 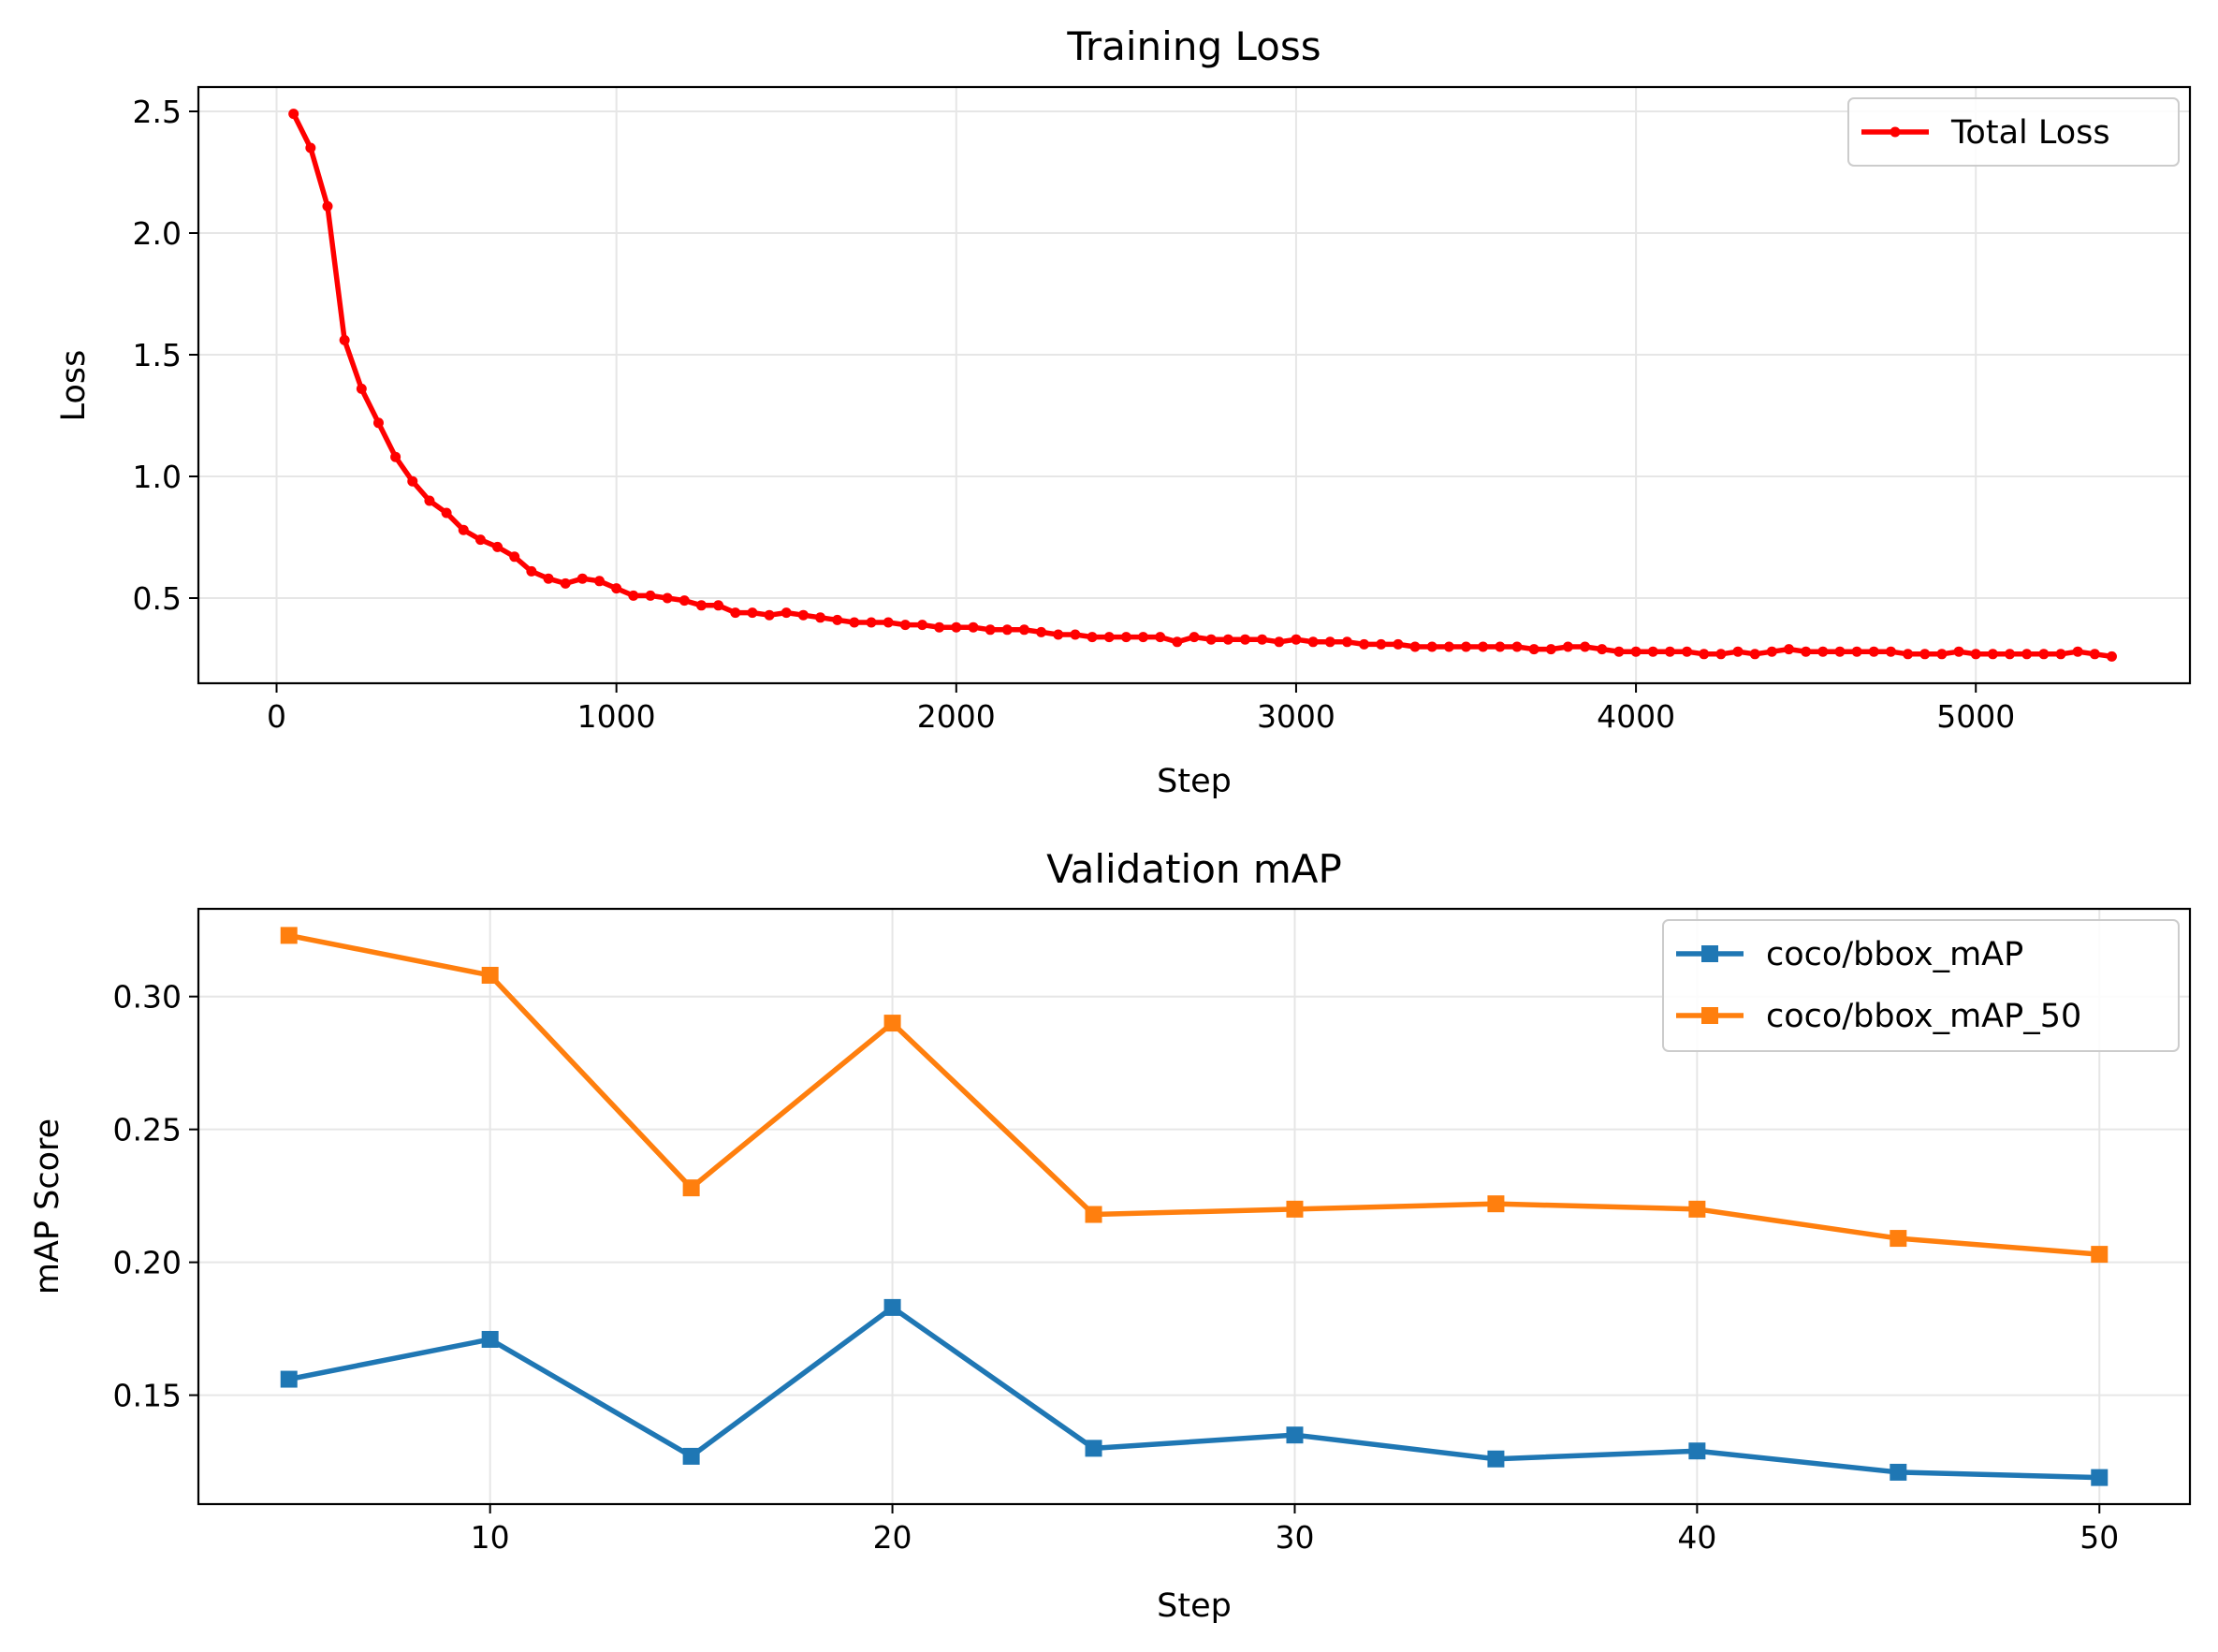 What do you see at coordinates (1697, 1538) in the screenshot?
I see `x-tick-label: 40` at bounding box center [1697, 1538].